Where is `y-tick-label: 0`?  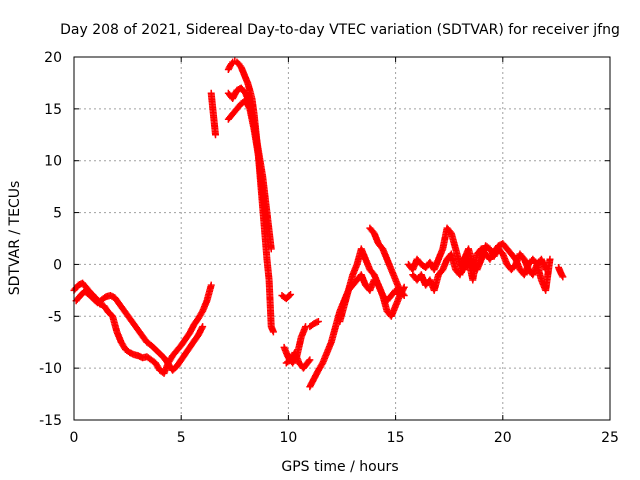
y-tick-label: 0 is located at coordinates (57, 265).